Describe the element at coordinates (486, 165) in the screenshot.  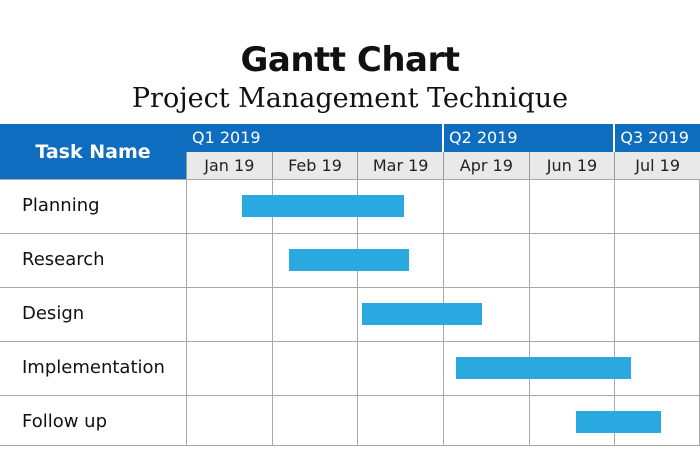
I see `month-label: Apr 19` at that location.